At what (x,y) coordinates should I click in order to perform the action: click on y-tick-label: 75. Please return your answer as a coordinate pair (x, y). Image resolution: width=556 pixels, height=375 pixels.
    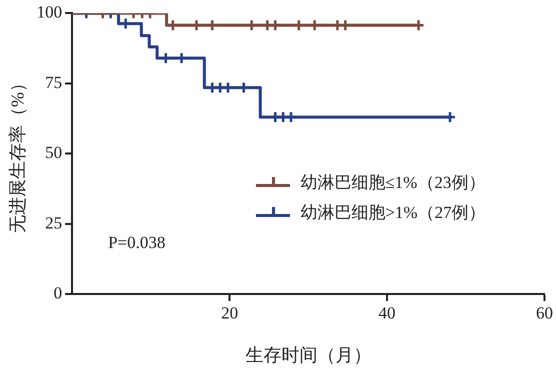
    Looking at the image, I should click on (53, 82).